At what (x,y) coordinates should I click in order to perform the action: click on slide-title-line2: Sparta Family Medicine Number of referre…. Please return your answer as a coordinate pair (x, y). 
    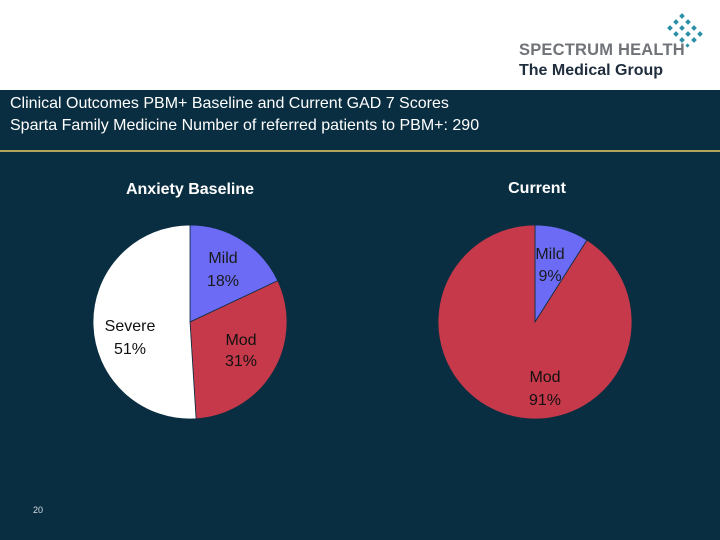
    Looking at the image, I should click on (245, 125).